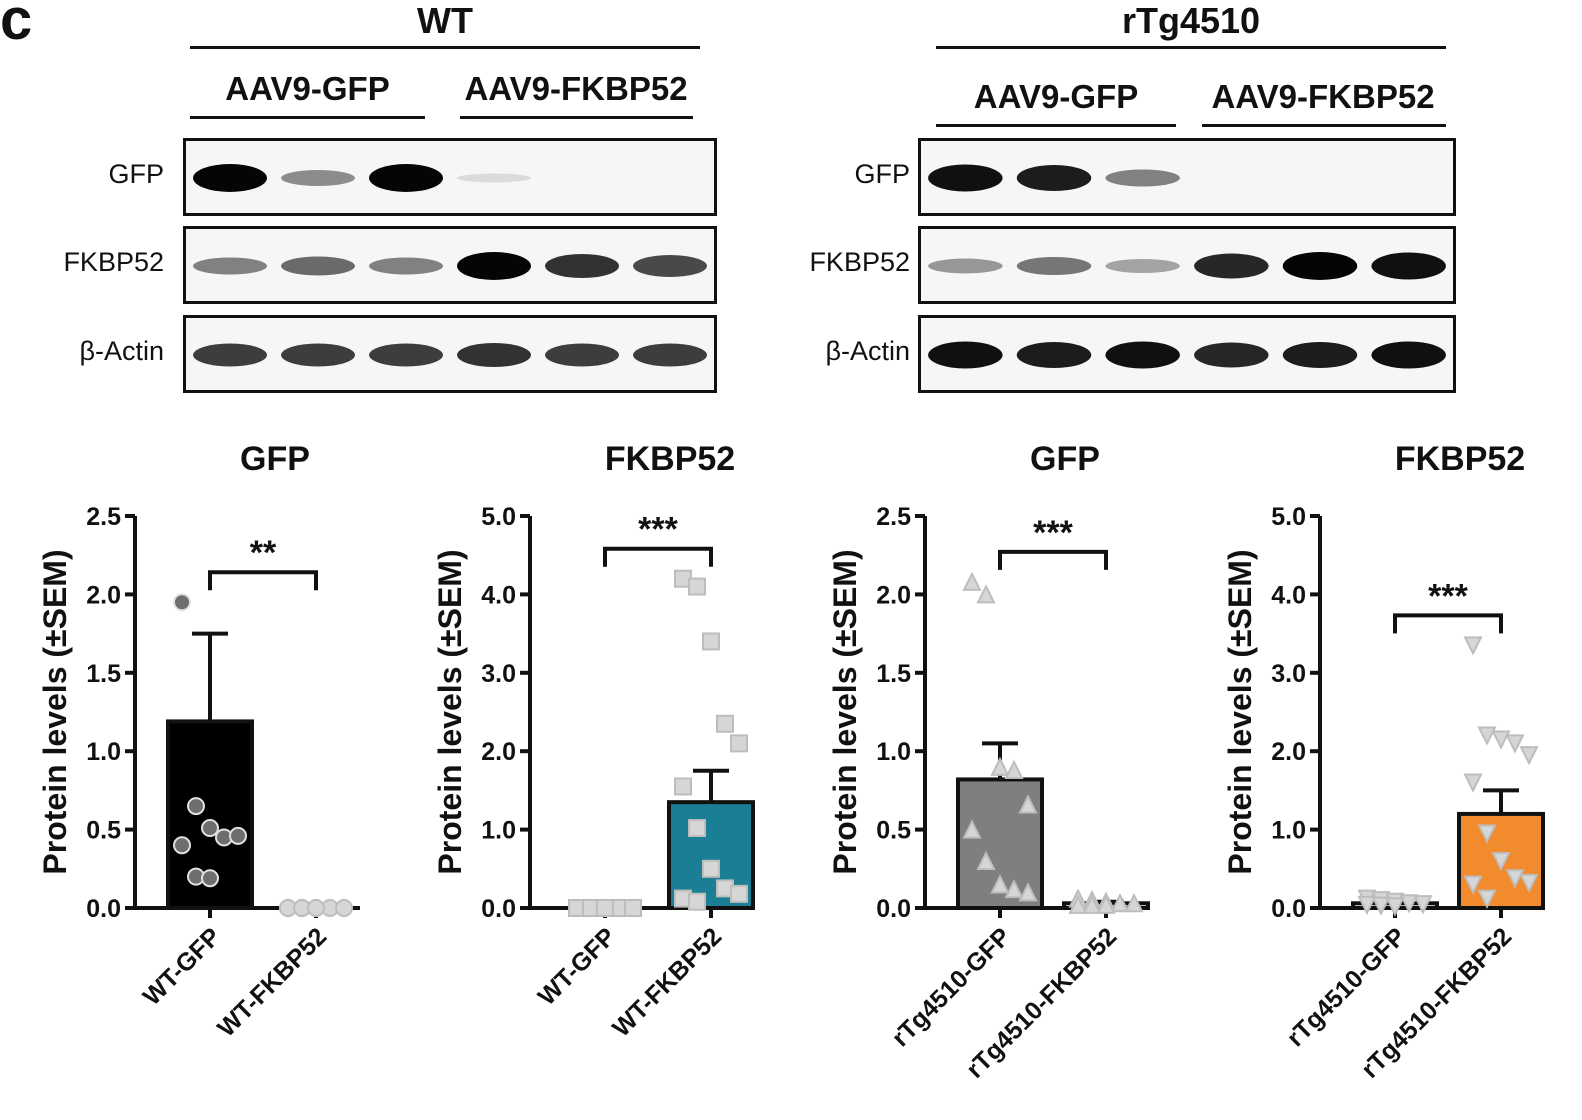 The image size is (1582, 1120). I want to click on chart-title: GFP, so click(275, 459).